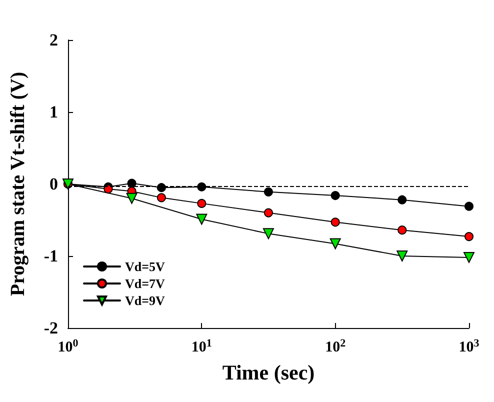 The image size is (494, 402). I want to click on y-tick-label: 1, so click(54, 112).